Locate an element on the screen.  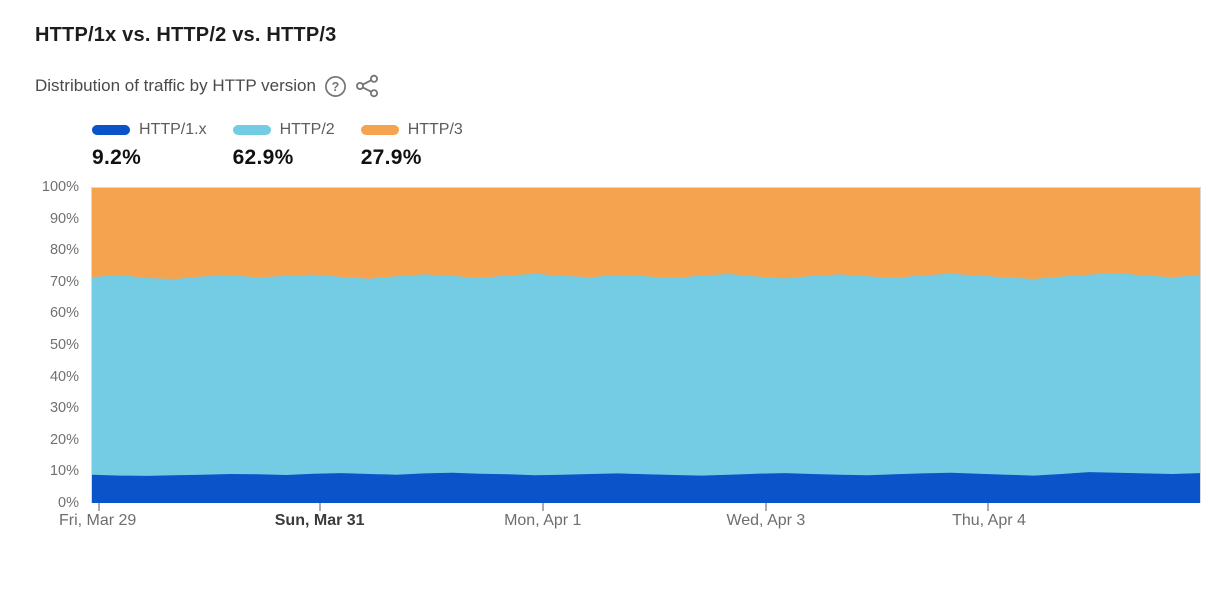
legend-swatch-http2 is located at coordinates (251, 130).